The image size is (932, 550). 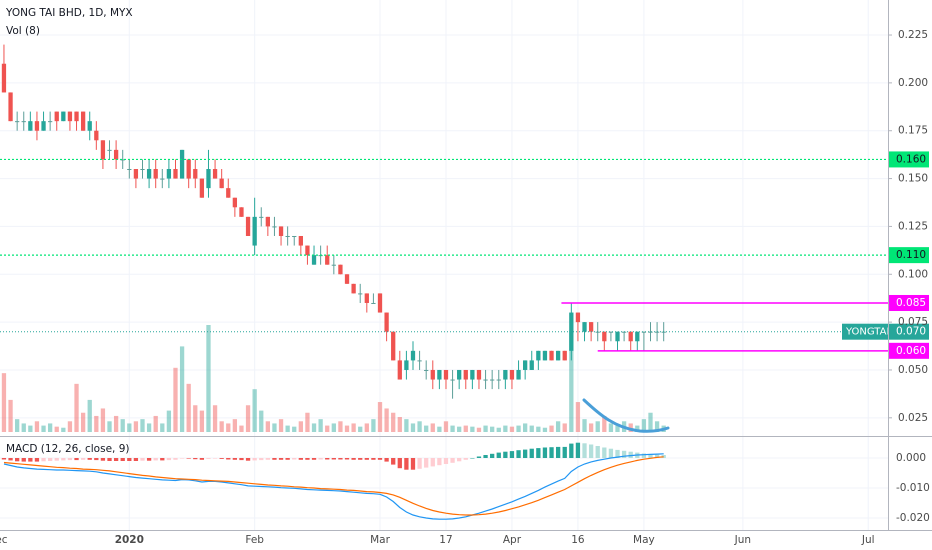 What do you see at coordinates (911, 255) in the screenshot?
I see `level-label: 0.110` at bounding box center [911, 255].